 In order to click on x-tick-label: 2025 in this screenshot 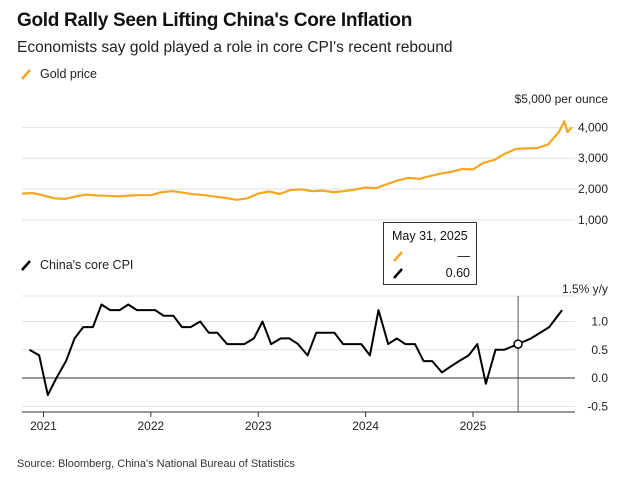, I will do `click(473, 426)`.